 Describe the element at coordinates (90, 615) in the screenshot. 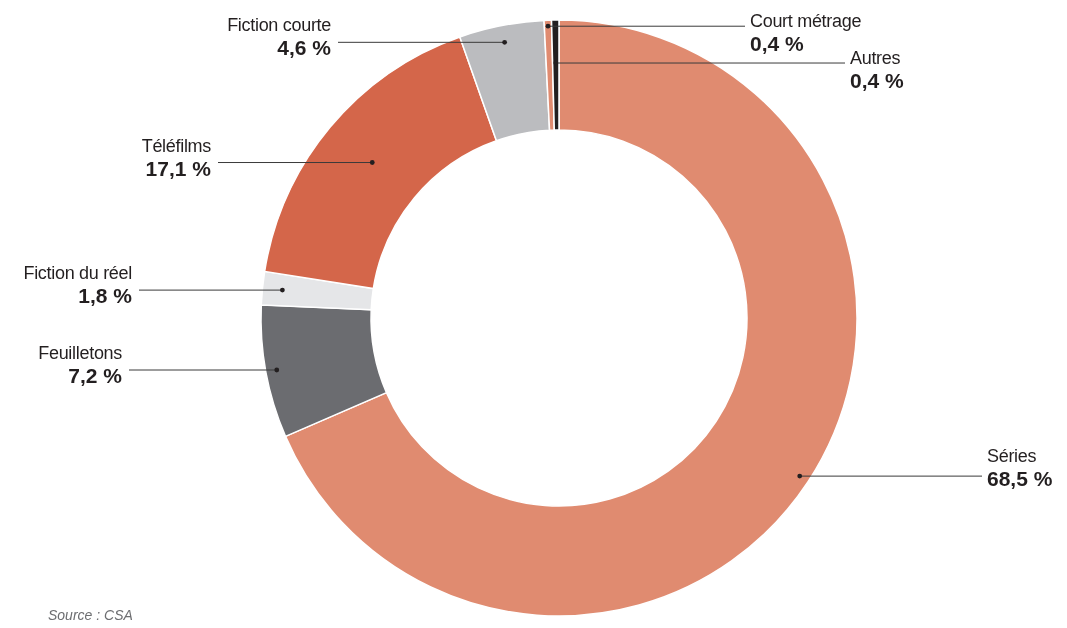

I see `source-note: Source : CSA` at that location.